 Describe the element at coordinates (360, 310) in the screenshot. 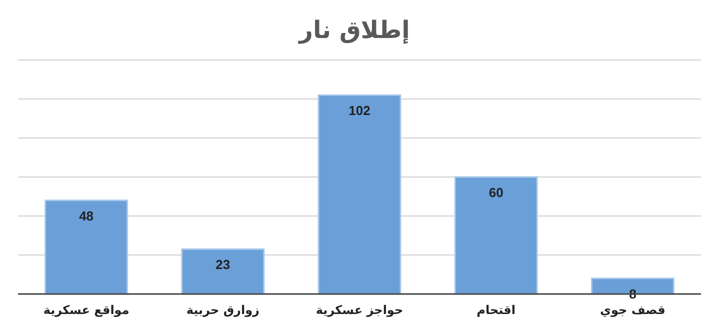

I see `x-tick-label: حواجز عسكرية` at that location.